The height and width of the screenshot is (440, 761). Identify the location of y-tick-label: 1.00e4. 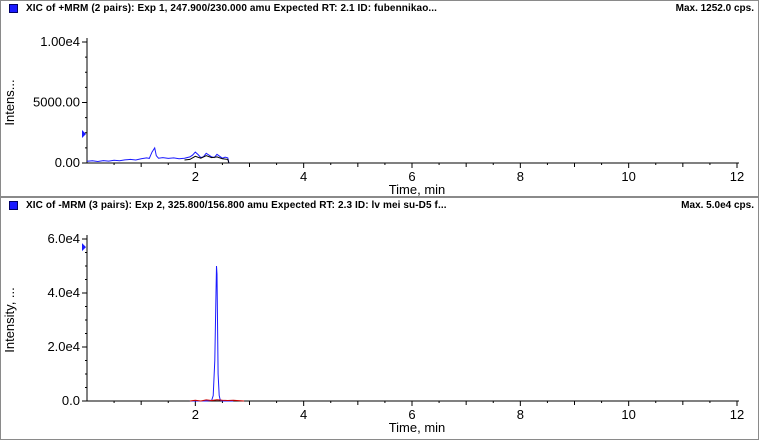
(60, 41).